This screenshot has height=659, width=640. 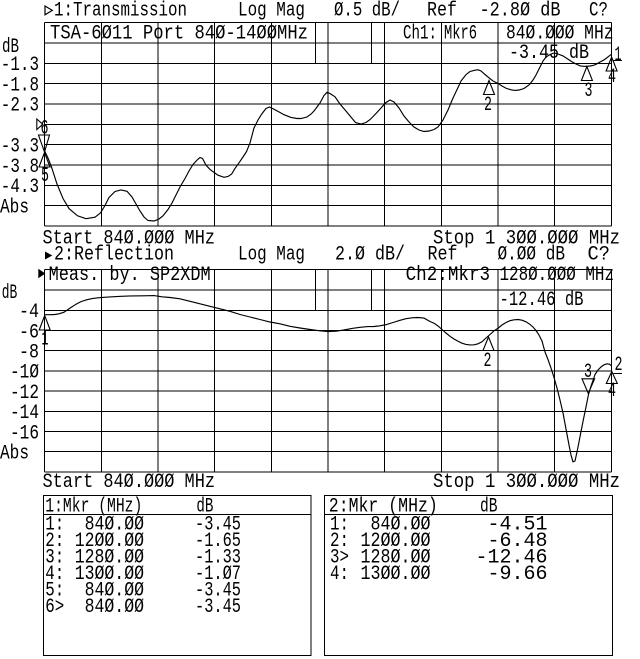 I want to click on svg-text: 2.Ø dB/, so click(x=370, y=255).